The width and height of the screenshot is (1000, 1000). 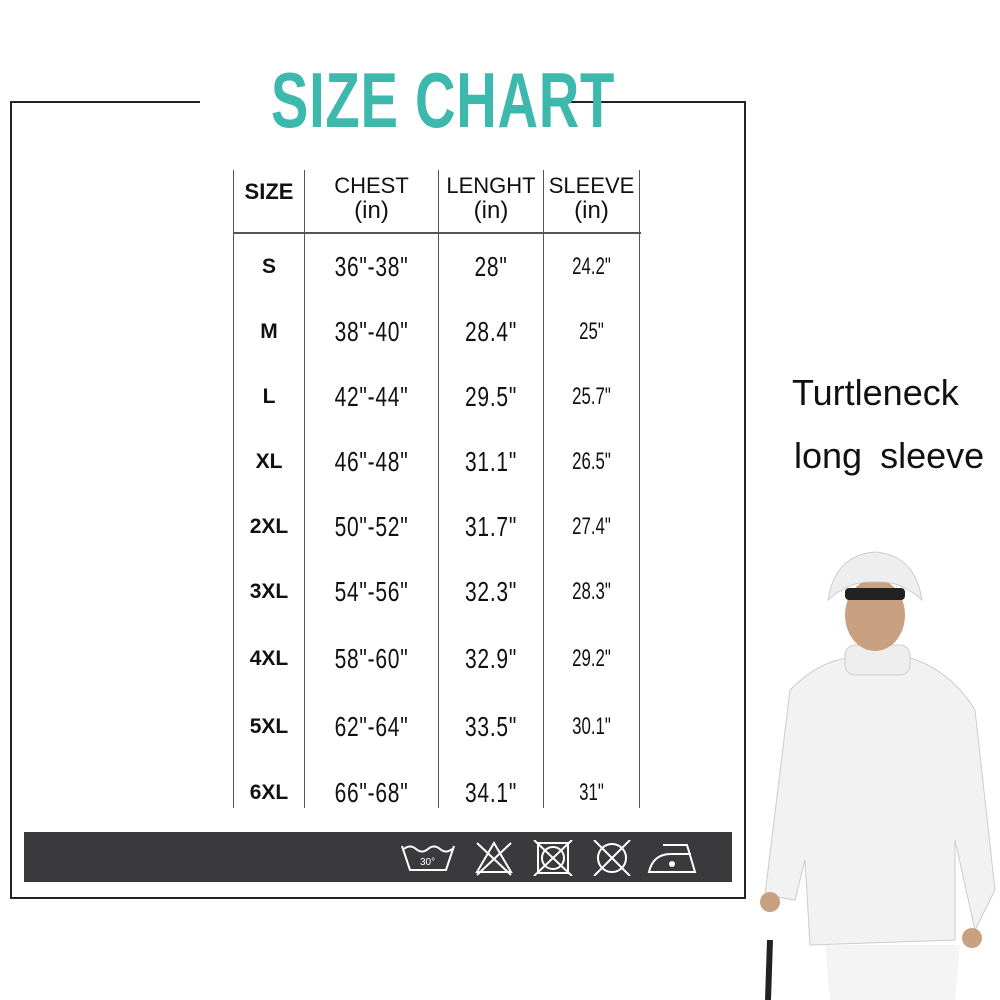 I want to click on header-chest: CHEST (in), so click(x=371, y=199).